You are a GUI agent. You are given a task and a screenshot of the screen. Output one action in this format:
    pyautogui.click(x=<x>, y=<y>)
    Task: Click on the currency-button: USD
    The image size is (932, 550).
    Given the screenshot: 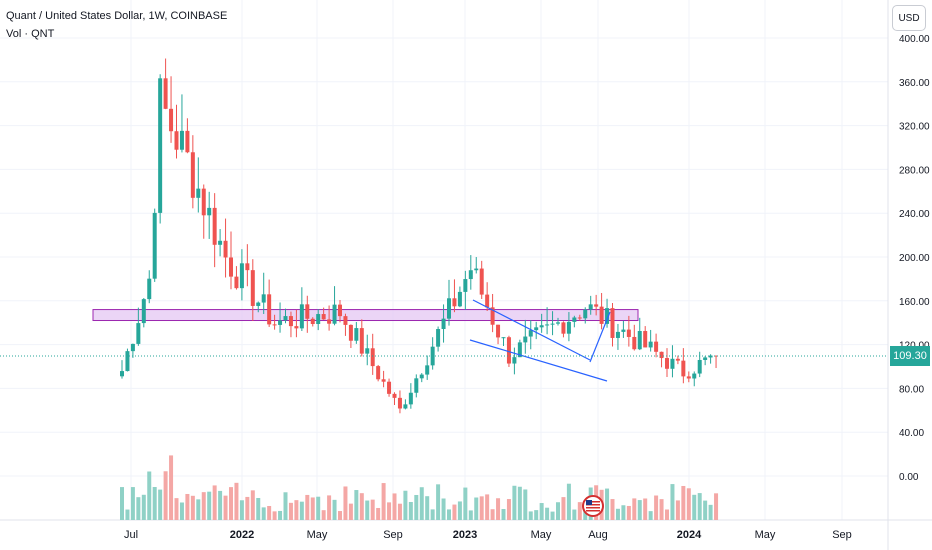 What is the action you would take?
    pyautogui.click(x=909, y=18)
    